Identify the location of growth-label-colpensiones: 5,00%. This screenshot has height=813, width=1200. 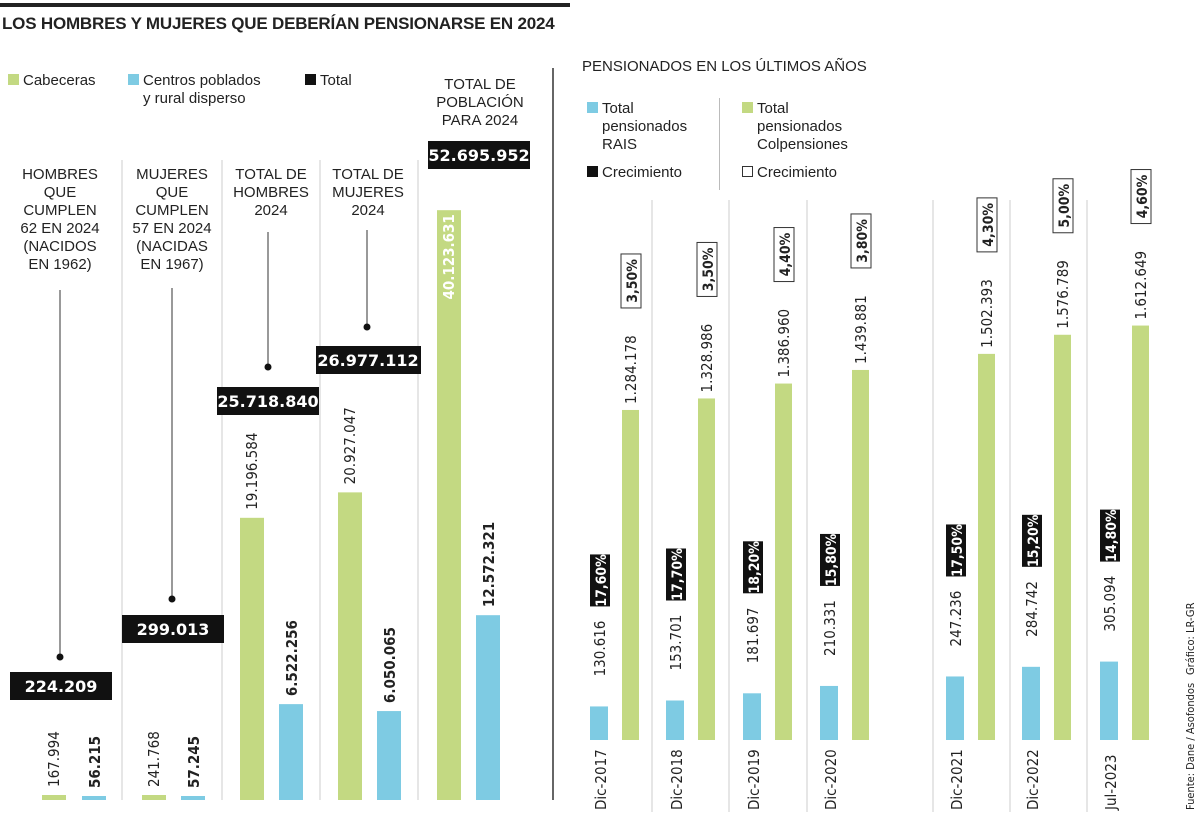
(1065, 206).